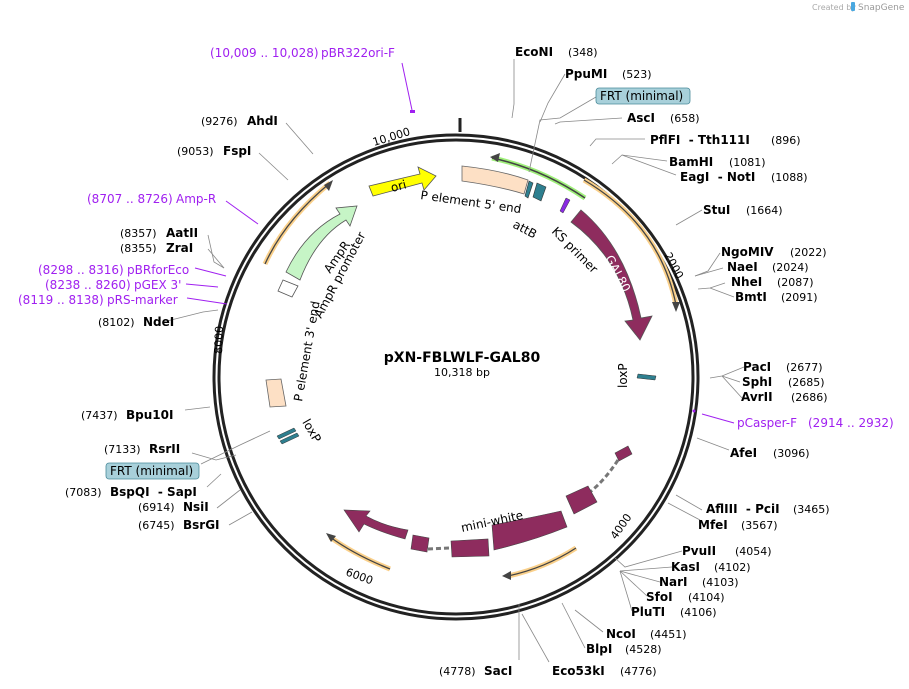 This screenshot has height=689, width=909. I want to click on svg-text: EagI - NotI, so click(717, 177).